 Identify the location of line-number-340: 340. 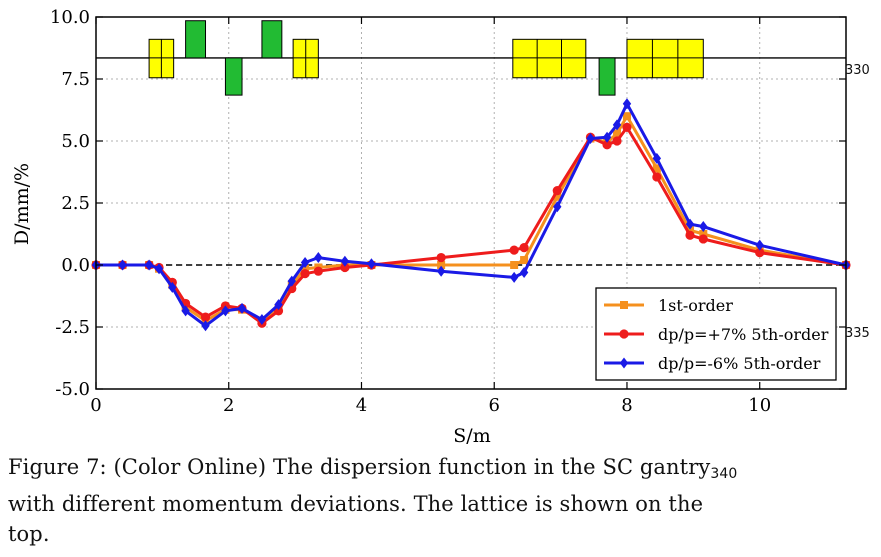
(724, 474).